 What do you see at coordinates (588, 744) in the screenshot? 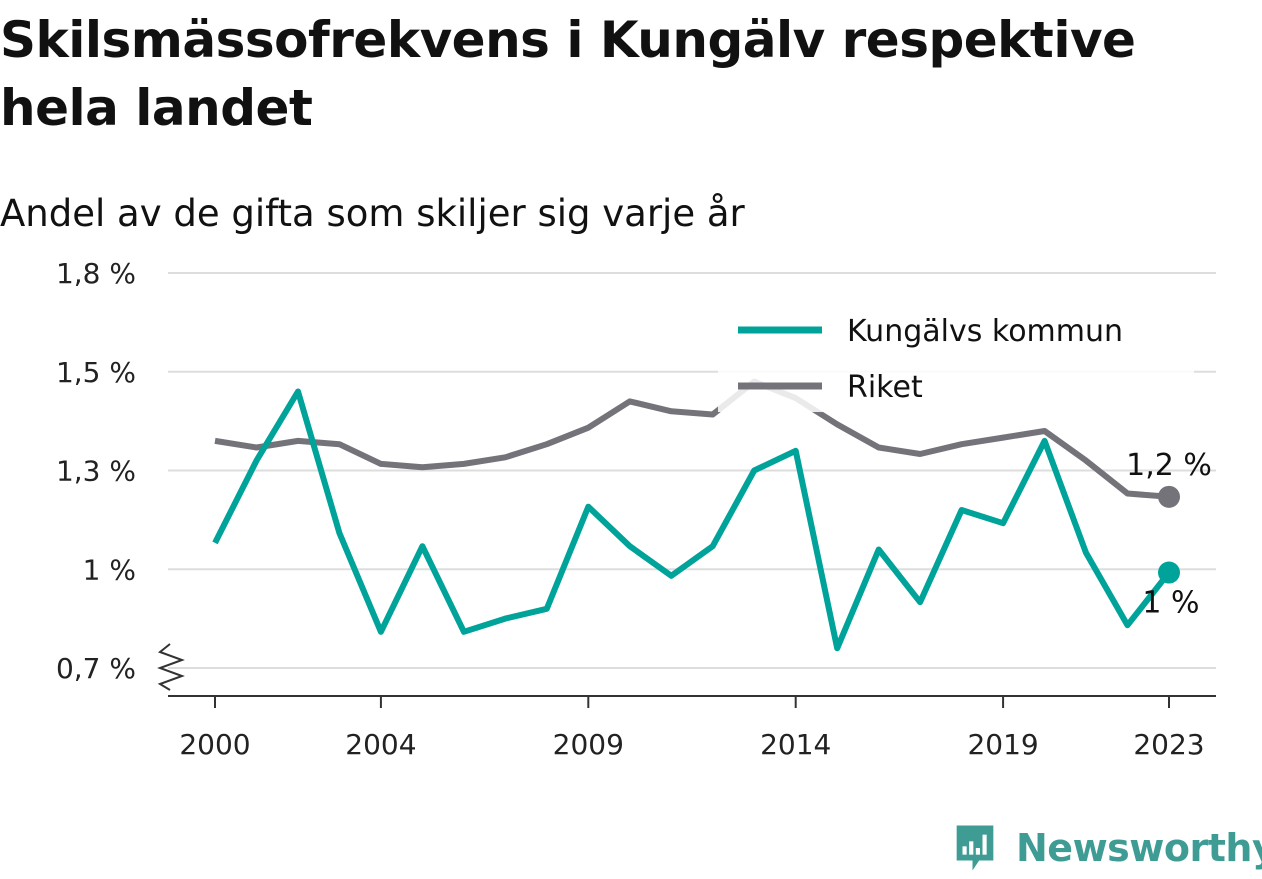
I see `x-tick-label: 2009` at bounding box center [588, 744].